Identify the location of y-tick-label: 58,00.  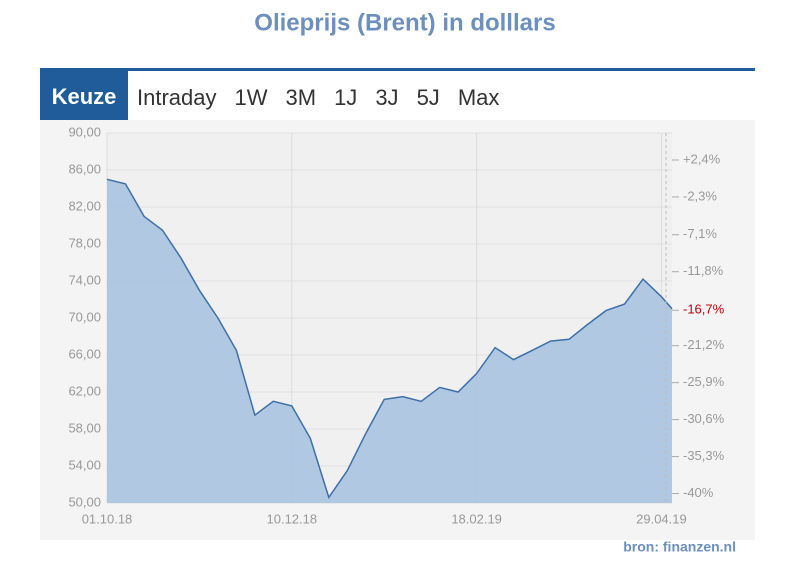
(84, 427).